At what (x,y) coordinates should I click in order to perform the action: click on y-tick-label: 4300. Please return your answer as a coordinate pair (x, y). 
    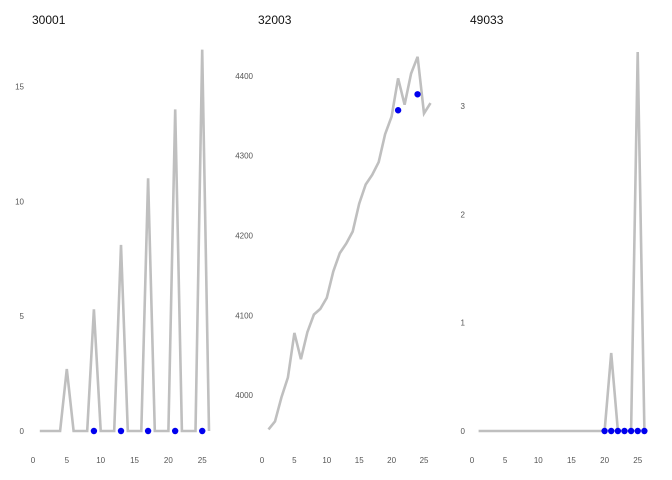
    Looking at the image, I should click on (244, 156).